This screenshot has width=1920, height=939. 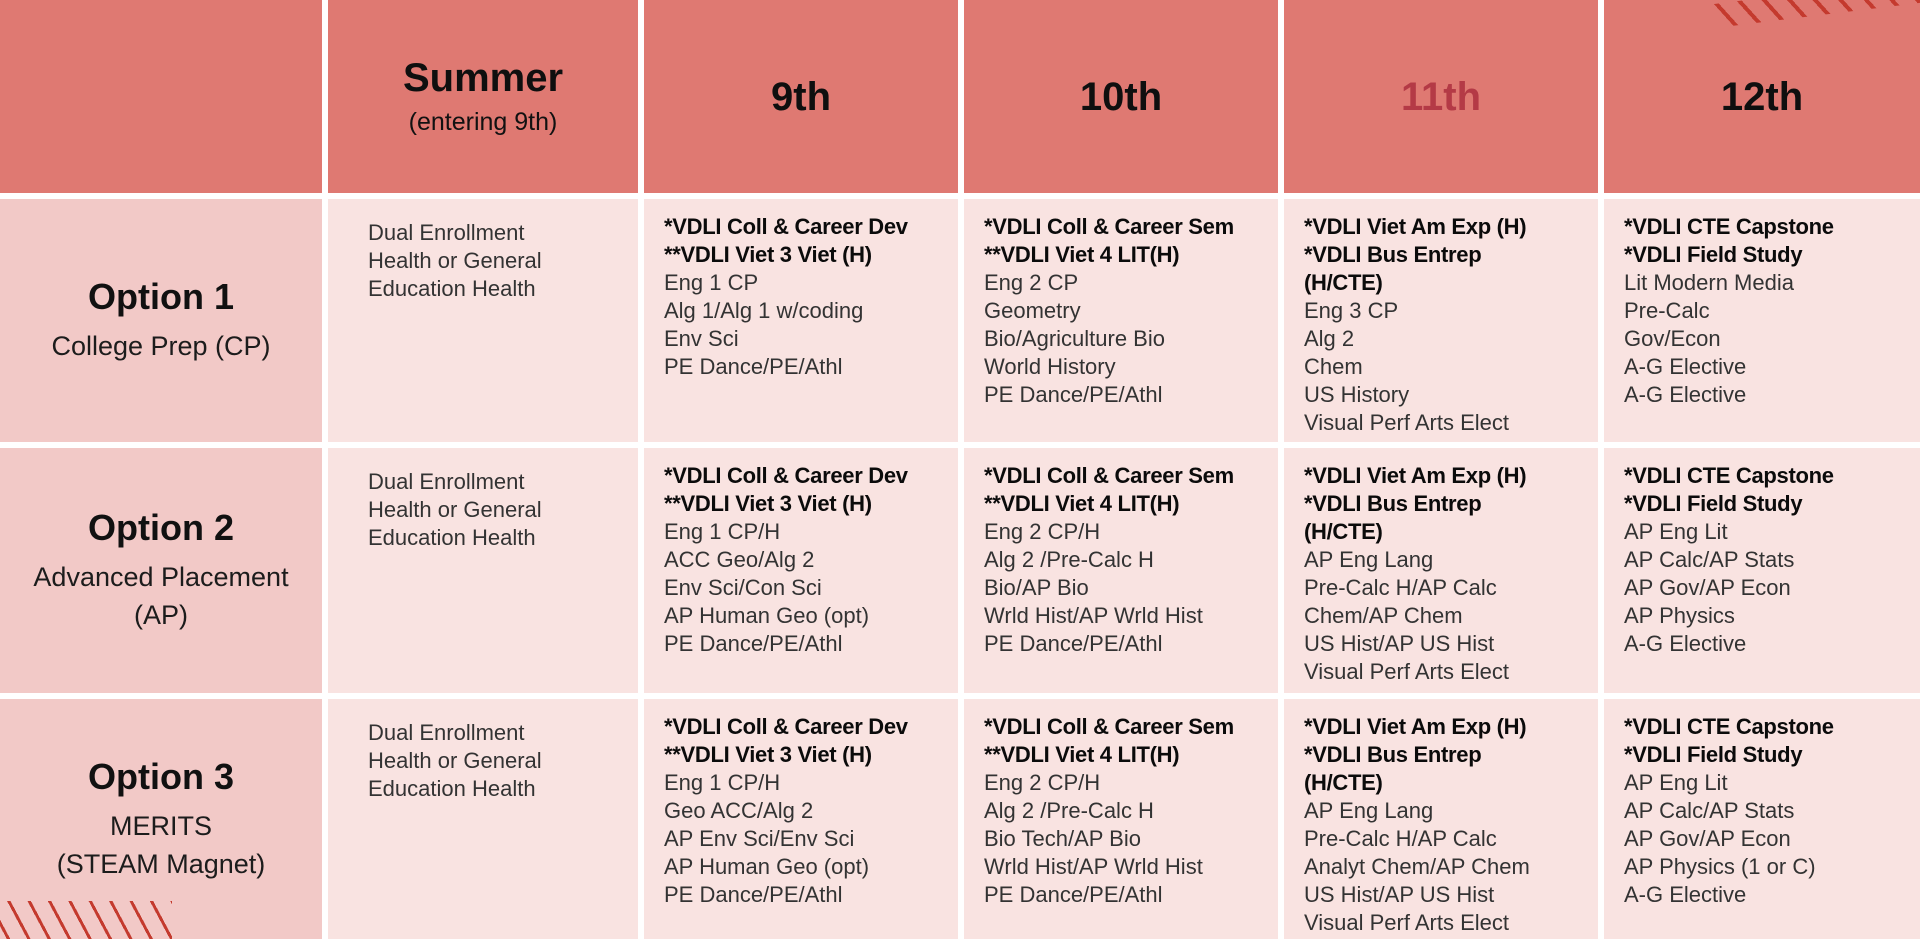 What do you see at coordinates (1720, 866) in the screenshot?
I see `course-line: AP Physics (1 or C)` at bounding box center [1720, 866].